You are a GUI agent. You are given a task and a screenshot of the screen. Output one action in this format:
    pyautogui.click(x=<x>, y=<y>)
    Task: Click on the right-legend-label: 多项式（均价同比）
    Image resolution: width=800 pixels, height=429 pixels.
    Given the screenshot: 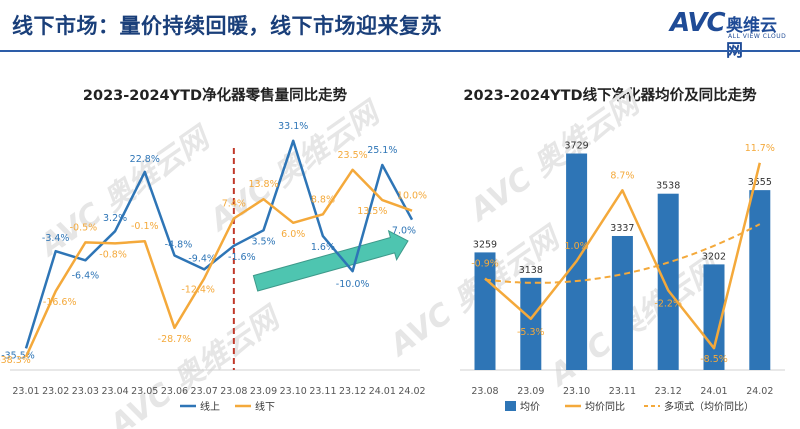 What is the action you would take?
    pyautogui.click(x=709, y=406)
    